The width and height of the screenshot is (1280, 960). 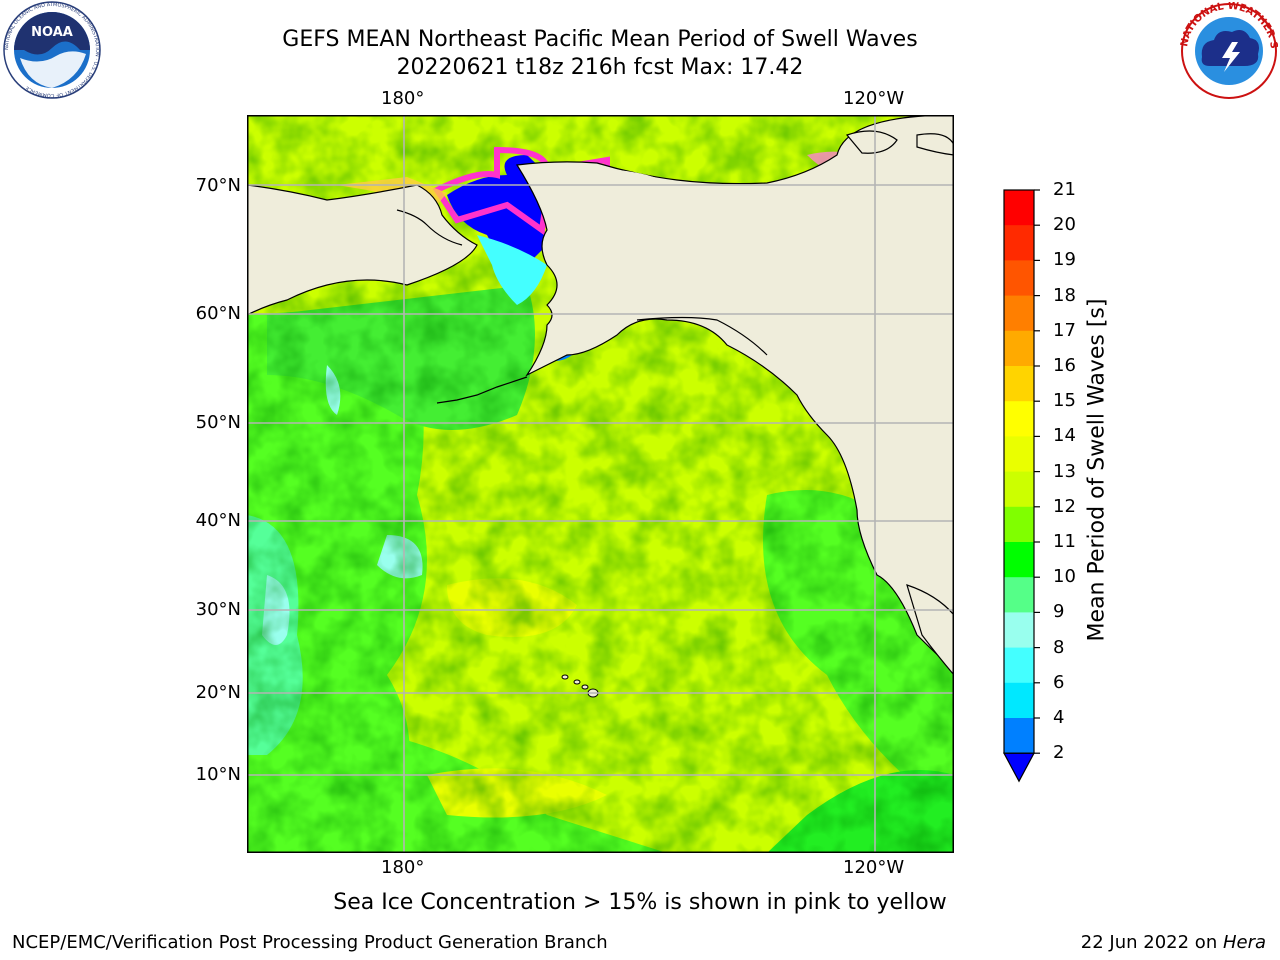 I want to click on colorbar, so click(x=1021, y=486).